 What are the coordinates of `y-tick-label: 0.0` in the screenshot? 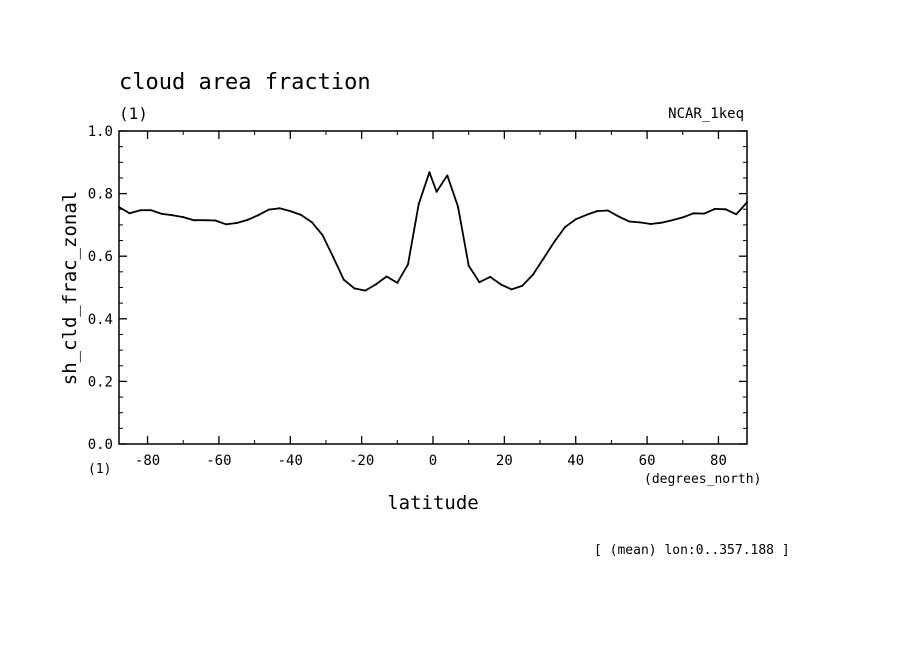 It's located at (100, 445).